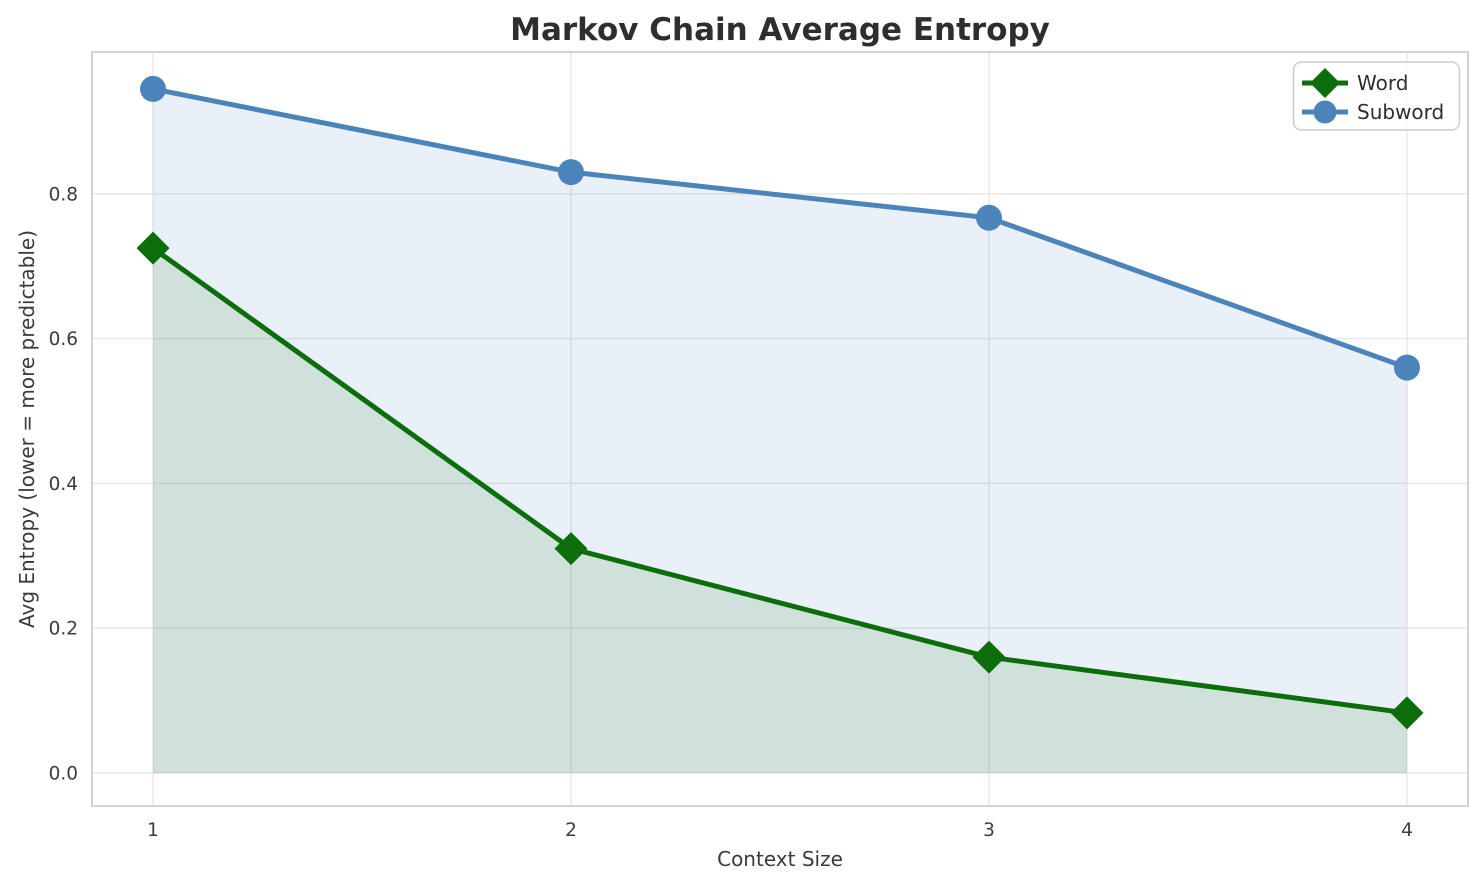 The image size is (1484, 885). Describe the element at coordinates (63, 484) in the screenshot. I see `y-tick-label: 0.4` at that location.